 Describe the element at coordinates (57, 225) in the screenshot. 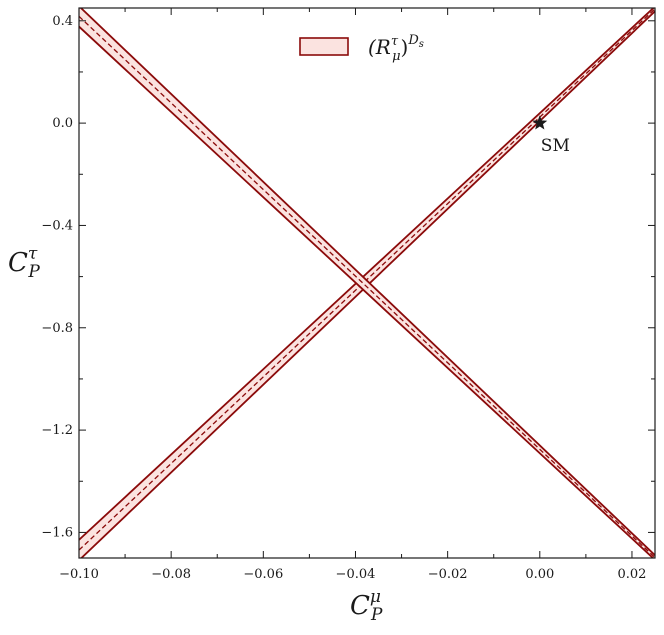

I see `y-tick-label: −0.4` at that location.